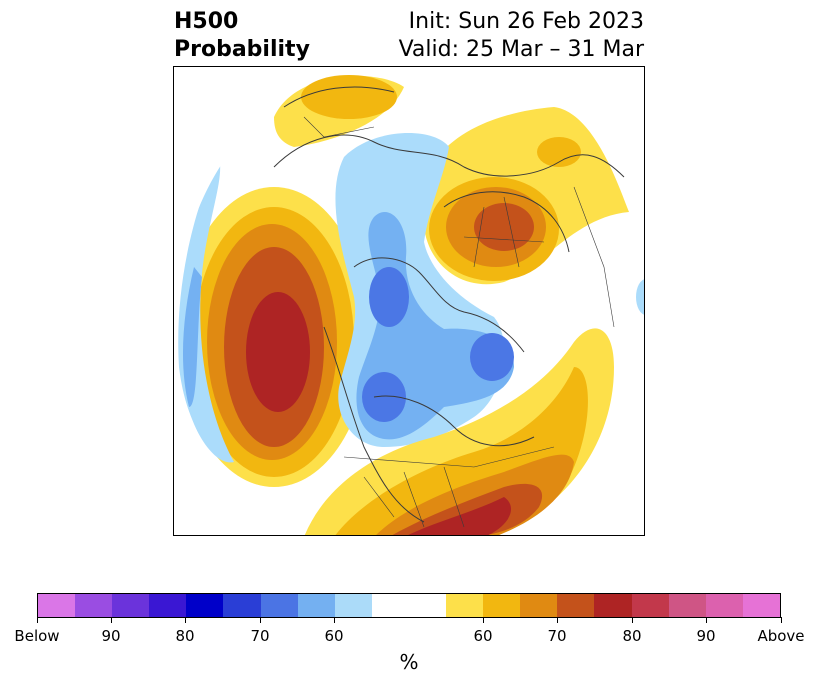 Image resolution: width=819 pixels, height=686 pixels. What do you see at coordinates (339, 111) in the screenshot?
I see `europe-positive-anomaly` at bounding box center [339, 111].